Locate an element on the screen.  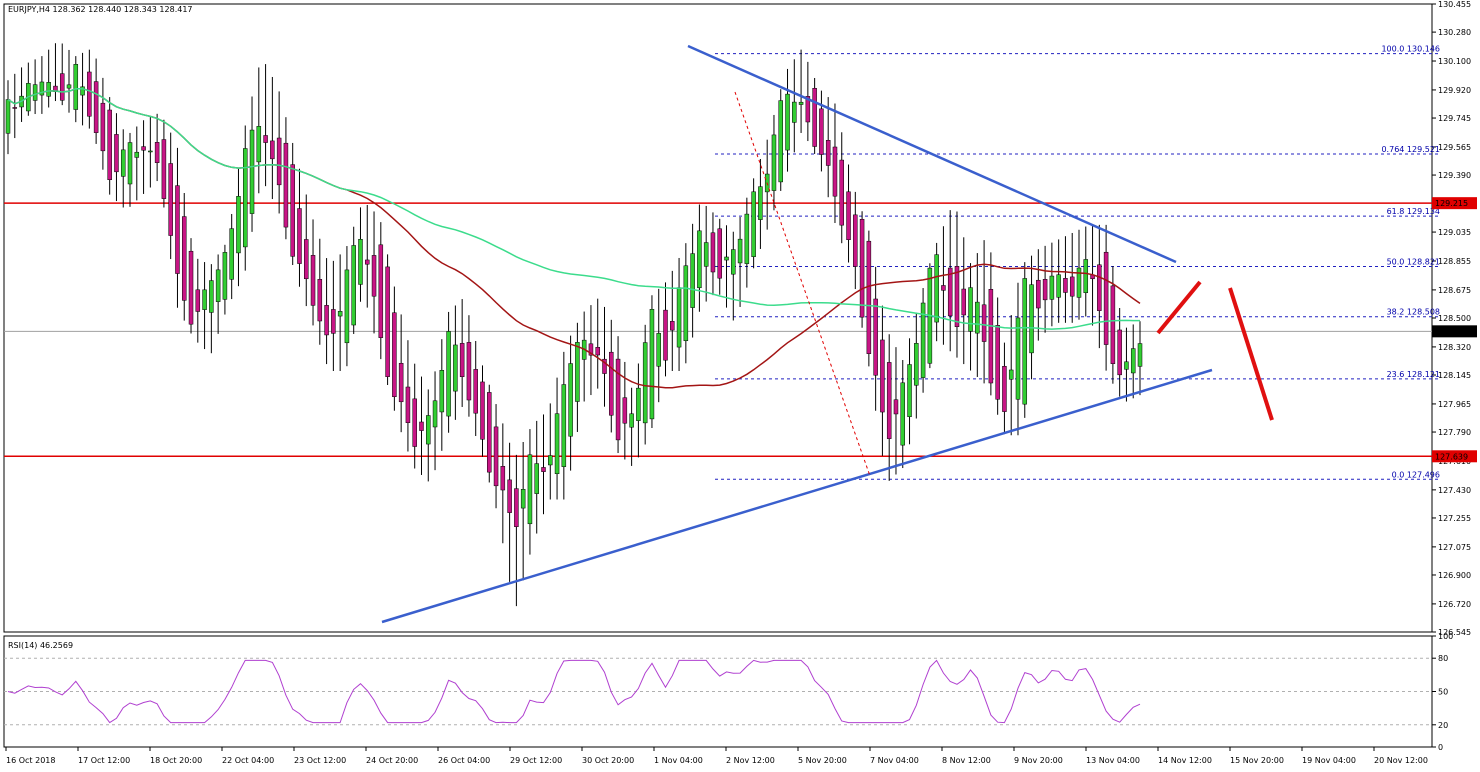
time-tick-label: 1 Nov 04:00 is located at coordinates (678, 760).